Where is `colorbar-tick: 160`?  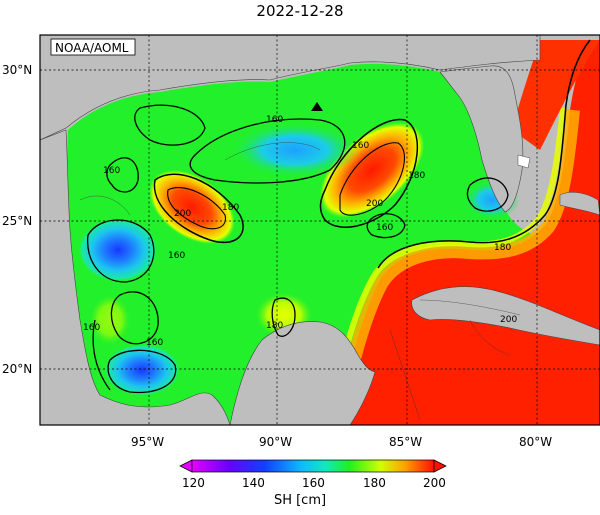
colorbar-tick: 160 is located at coordinates (313, 483).